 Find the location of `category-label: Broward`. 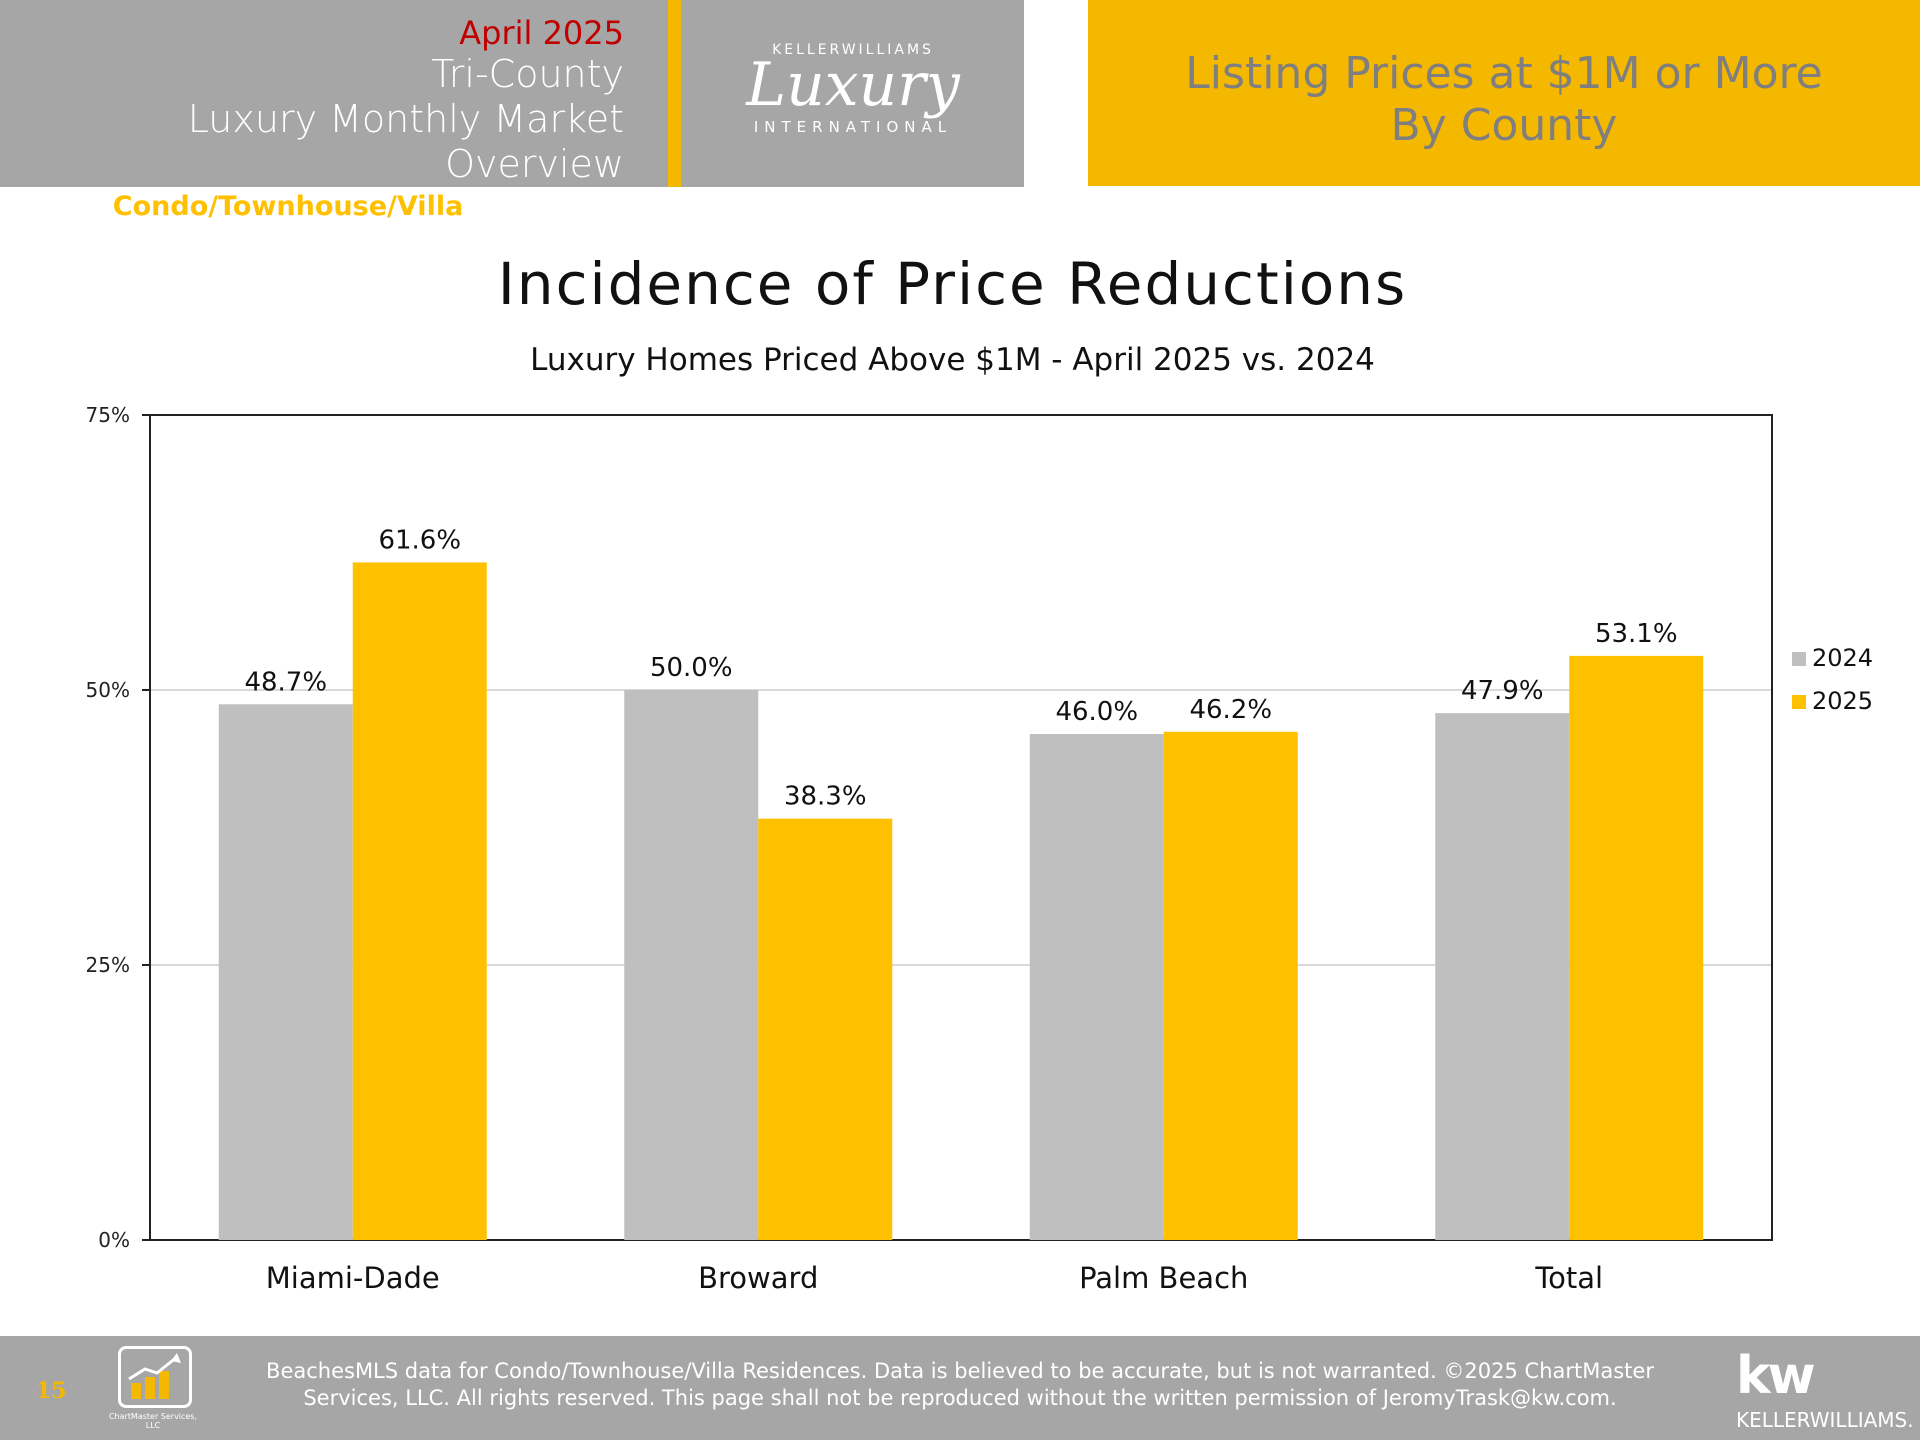

category-label: Broward is located at coordinates (758, 1278).